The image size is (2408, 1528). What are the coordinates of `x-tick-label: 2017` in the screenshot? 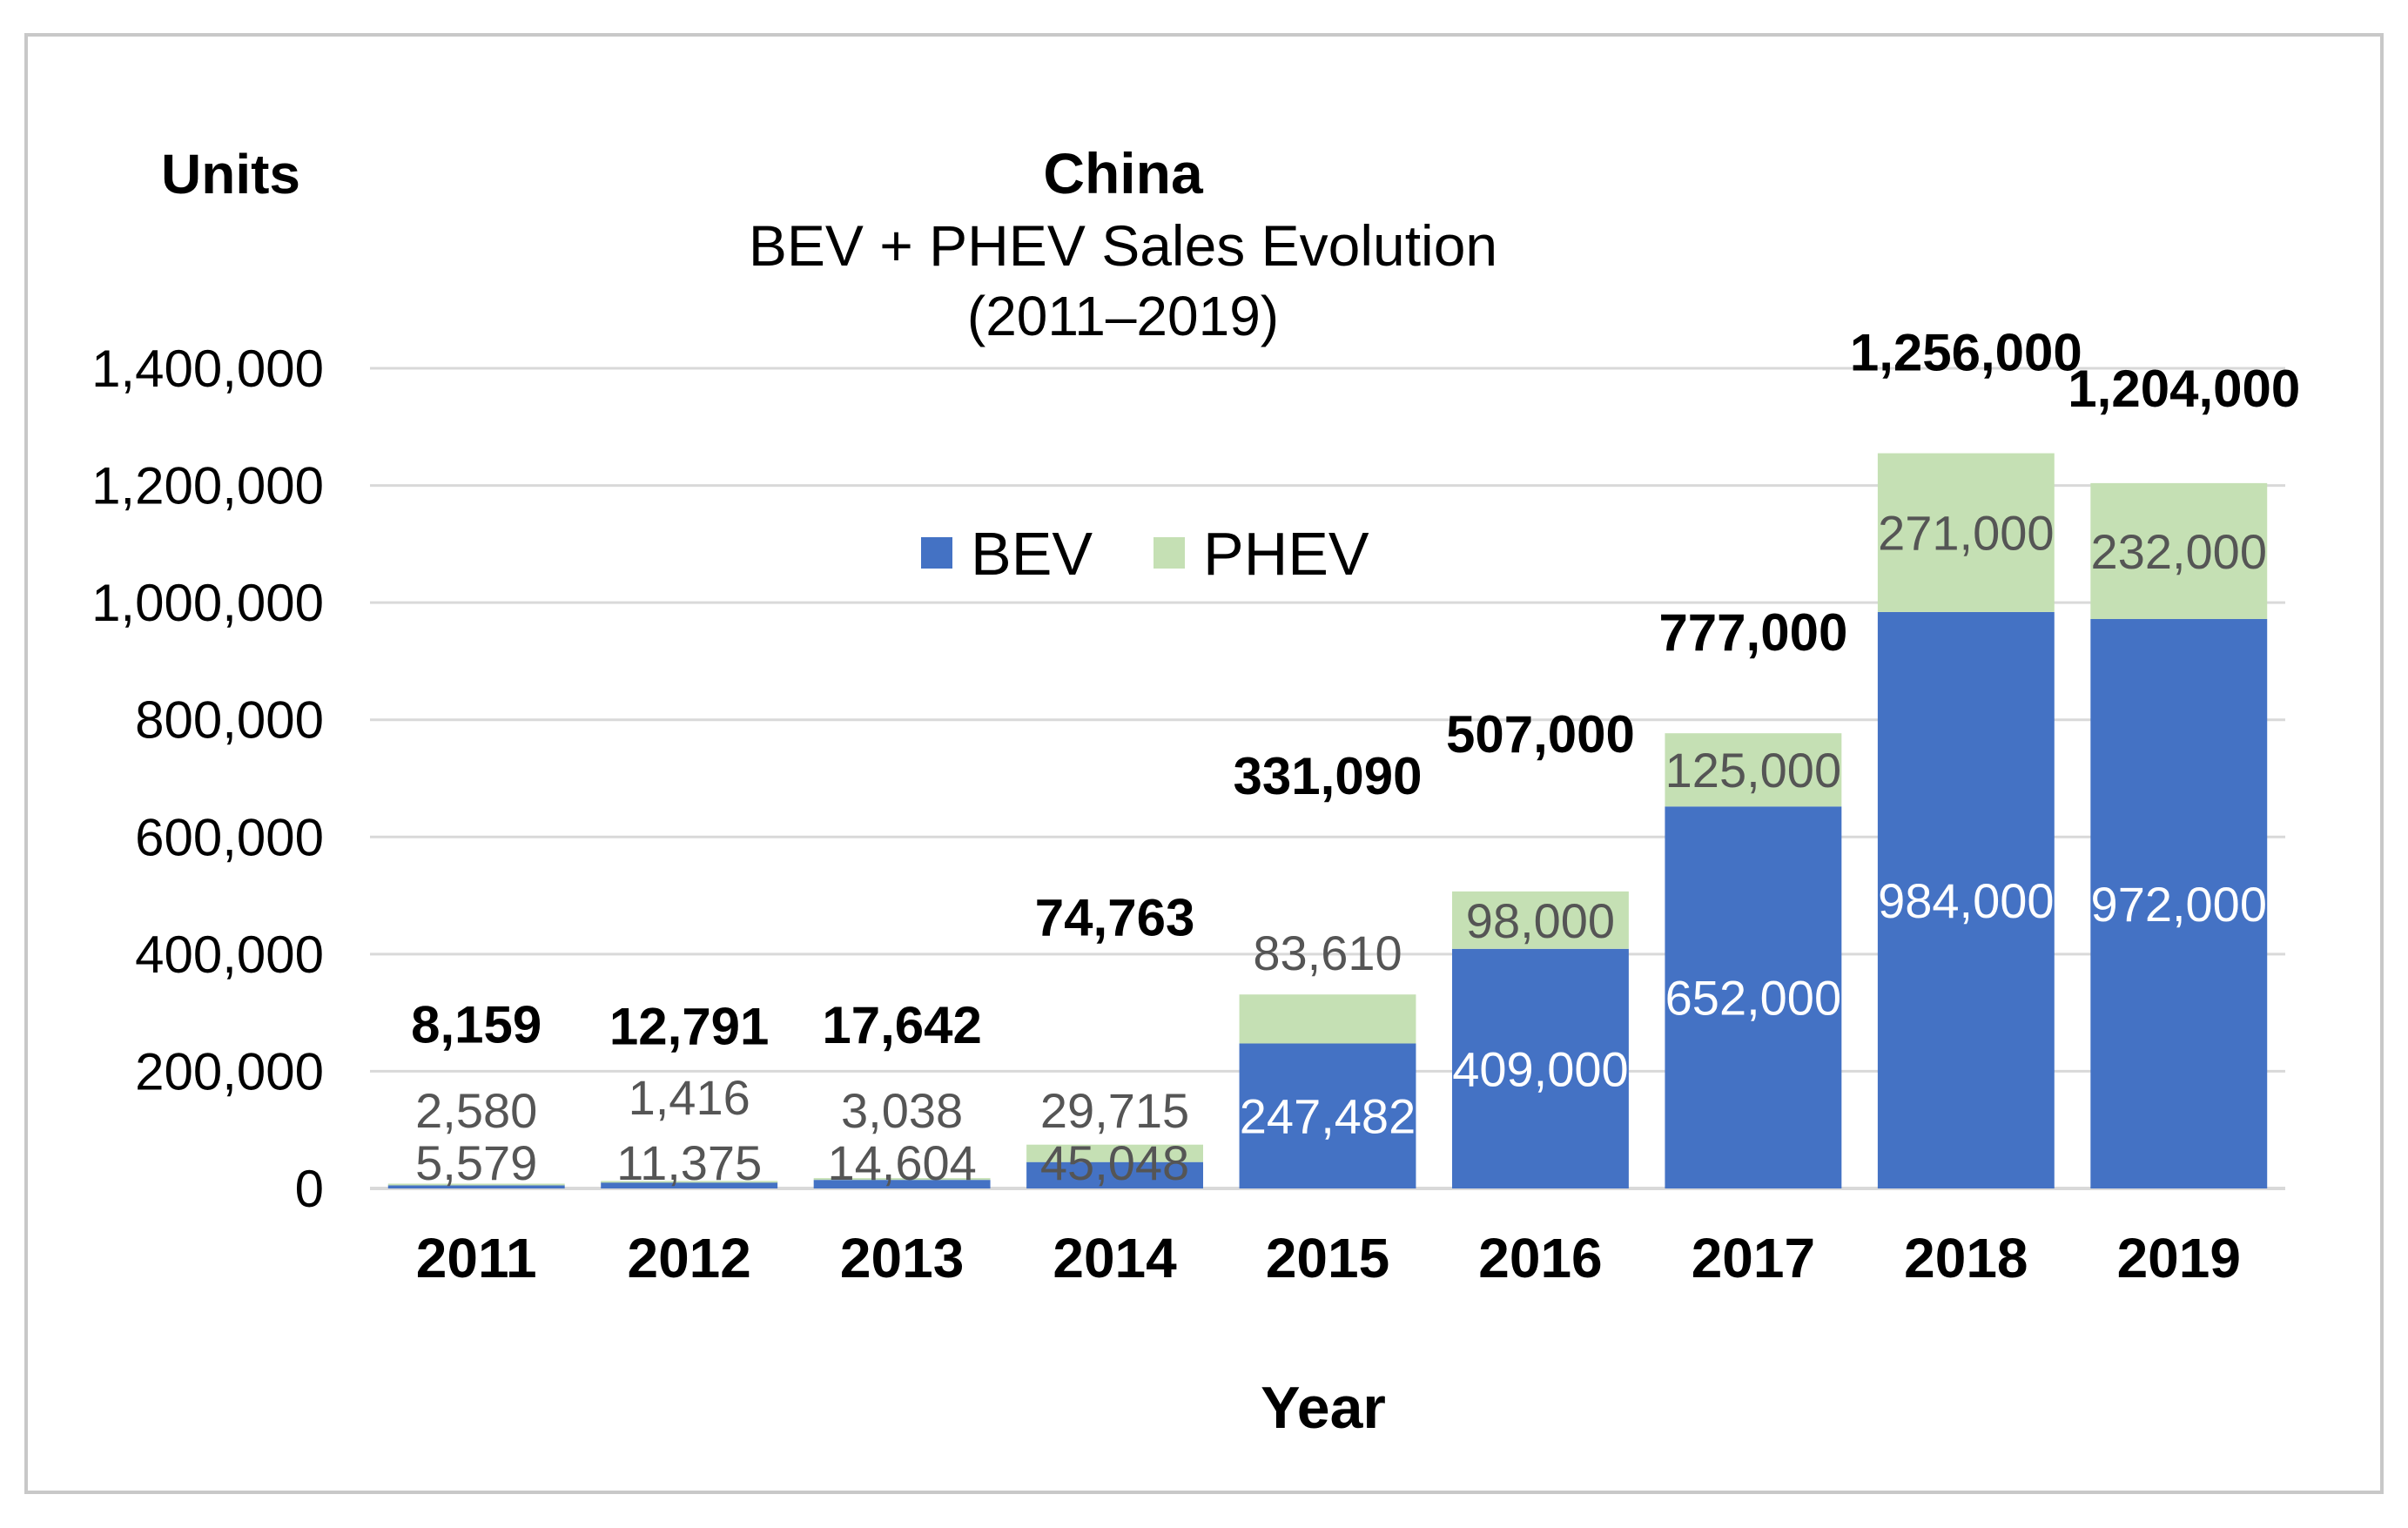 It's located at (1753, 1258).